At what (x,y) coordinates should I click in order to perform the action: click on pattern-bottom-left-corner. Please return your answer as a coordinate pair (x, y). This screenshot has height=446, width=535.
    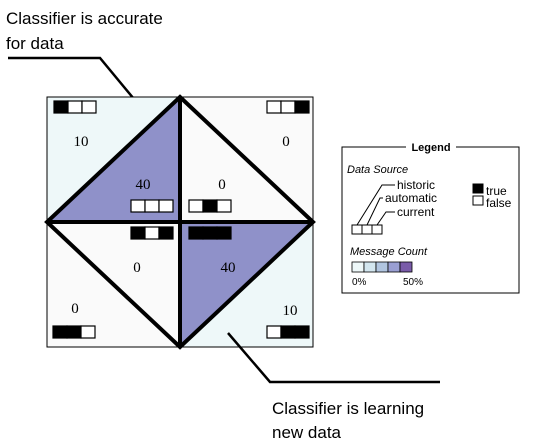
    Looking at the image, I should click on (74, 332).